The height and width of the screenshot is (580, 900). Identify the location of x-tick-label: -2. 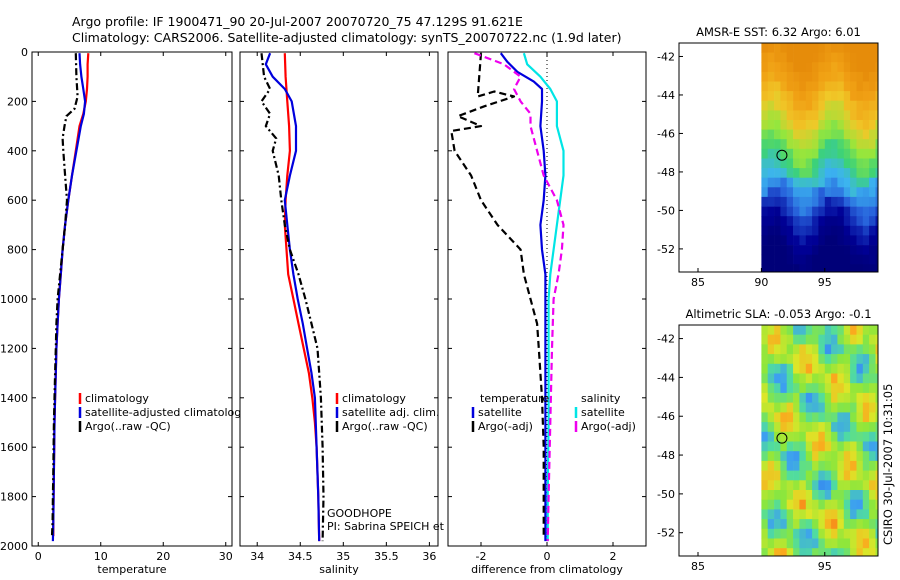
(481, 556).